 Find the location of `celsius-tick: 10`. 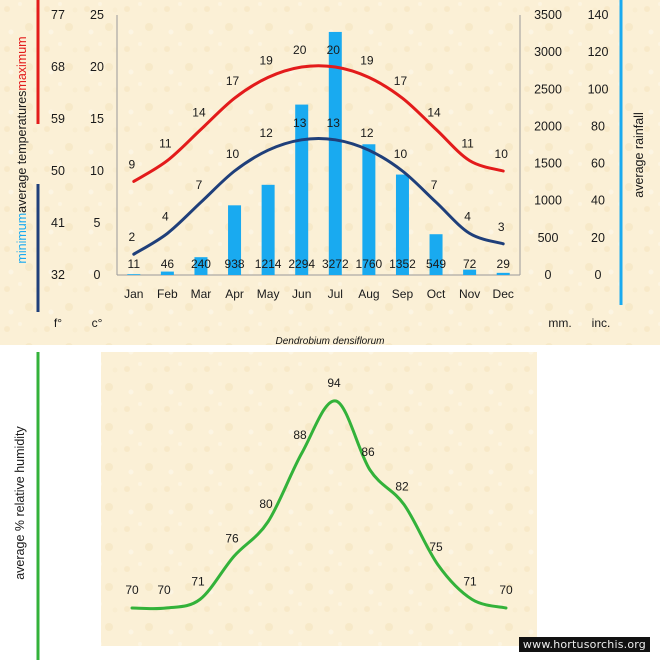

celsius-tick: 10 is located at coordinates (97, 171).